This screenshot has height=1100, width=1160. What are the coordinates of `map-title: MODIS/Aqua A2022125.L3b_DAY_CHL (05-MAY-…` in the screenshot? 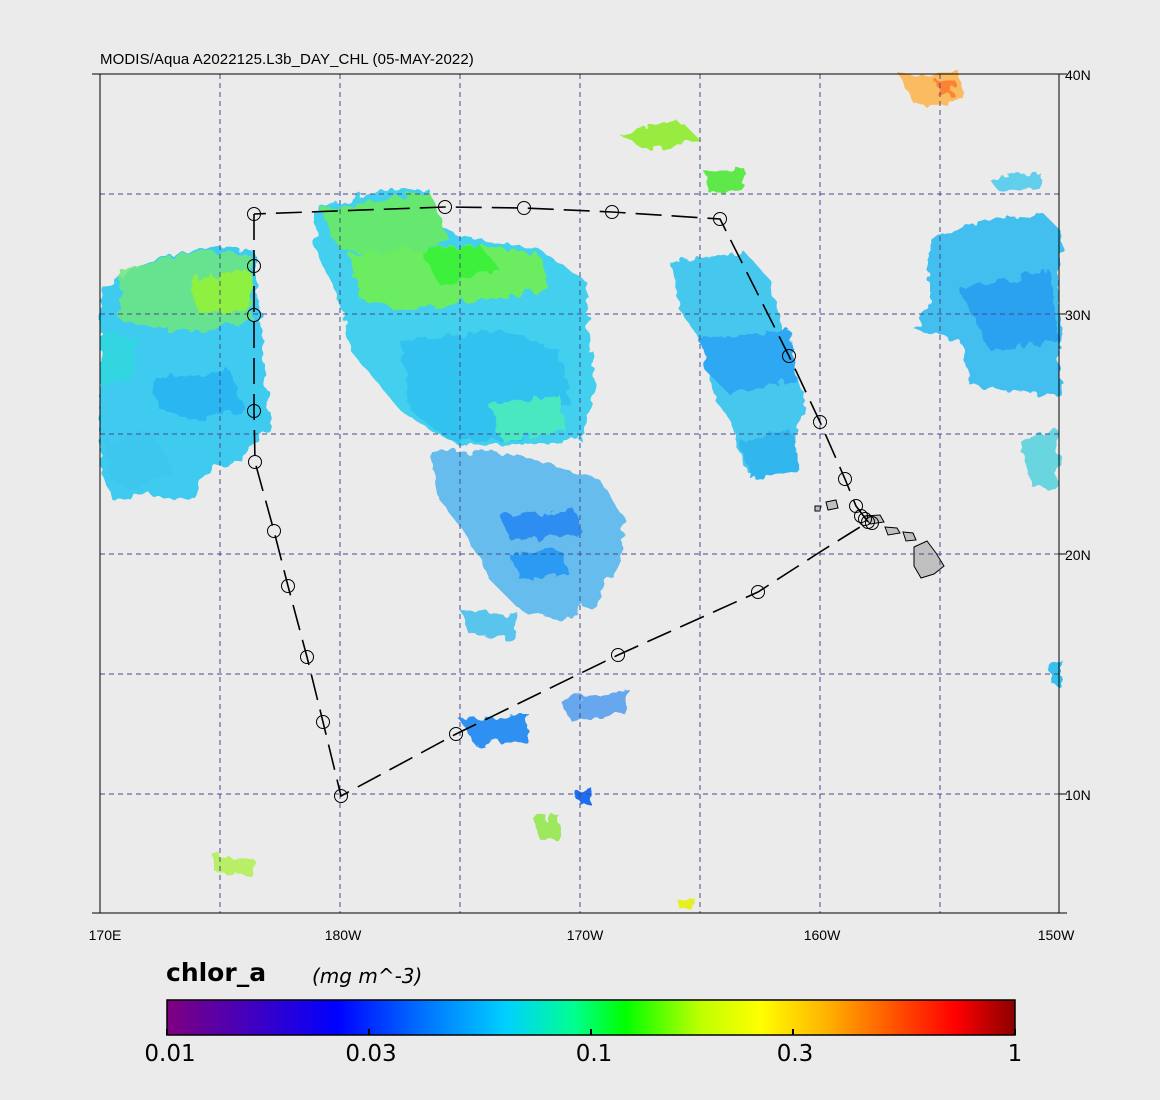 It's located at (287, 59).